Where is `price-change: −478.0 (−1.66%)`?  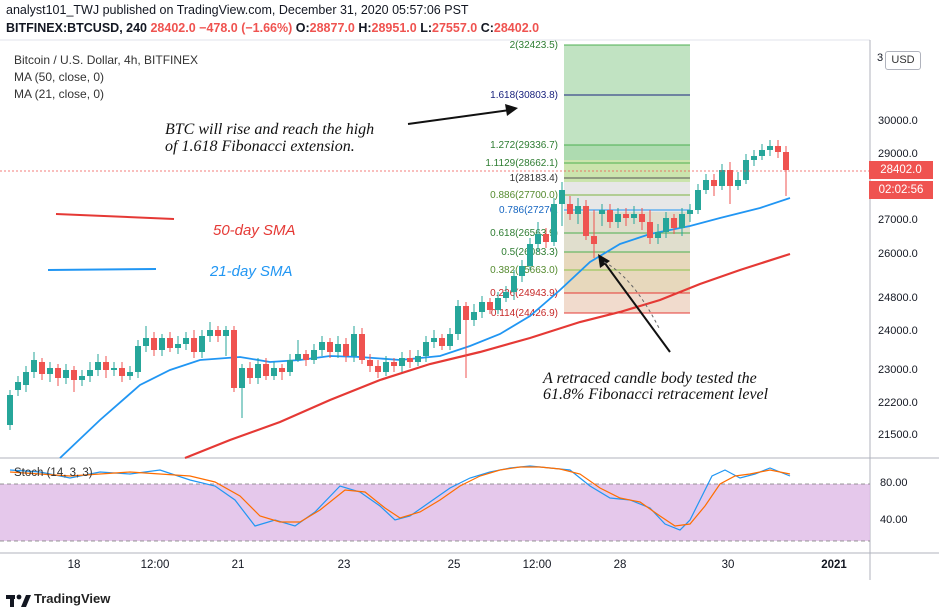
price-change: −478.0 (−1.66%) is located at coordinates (246, 28).